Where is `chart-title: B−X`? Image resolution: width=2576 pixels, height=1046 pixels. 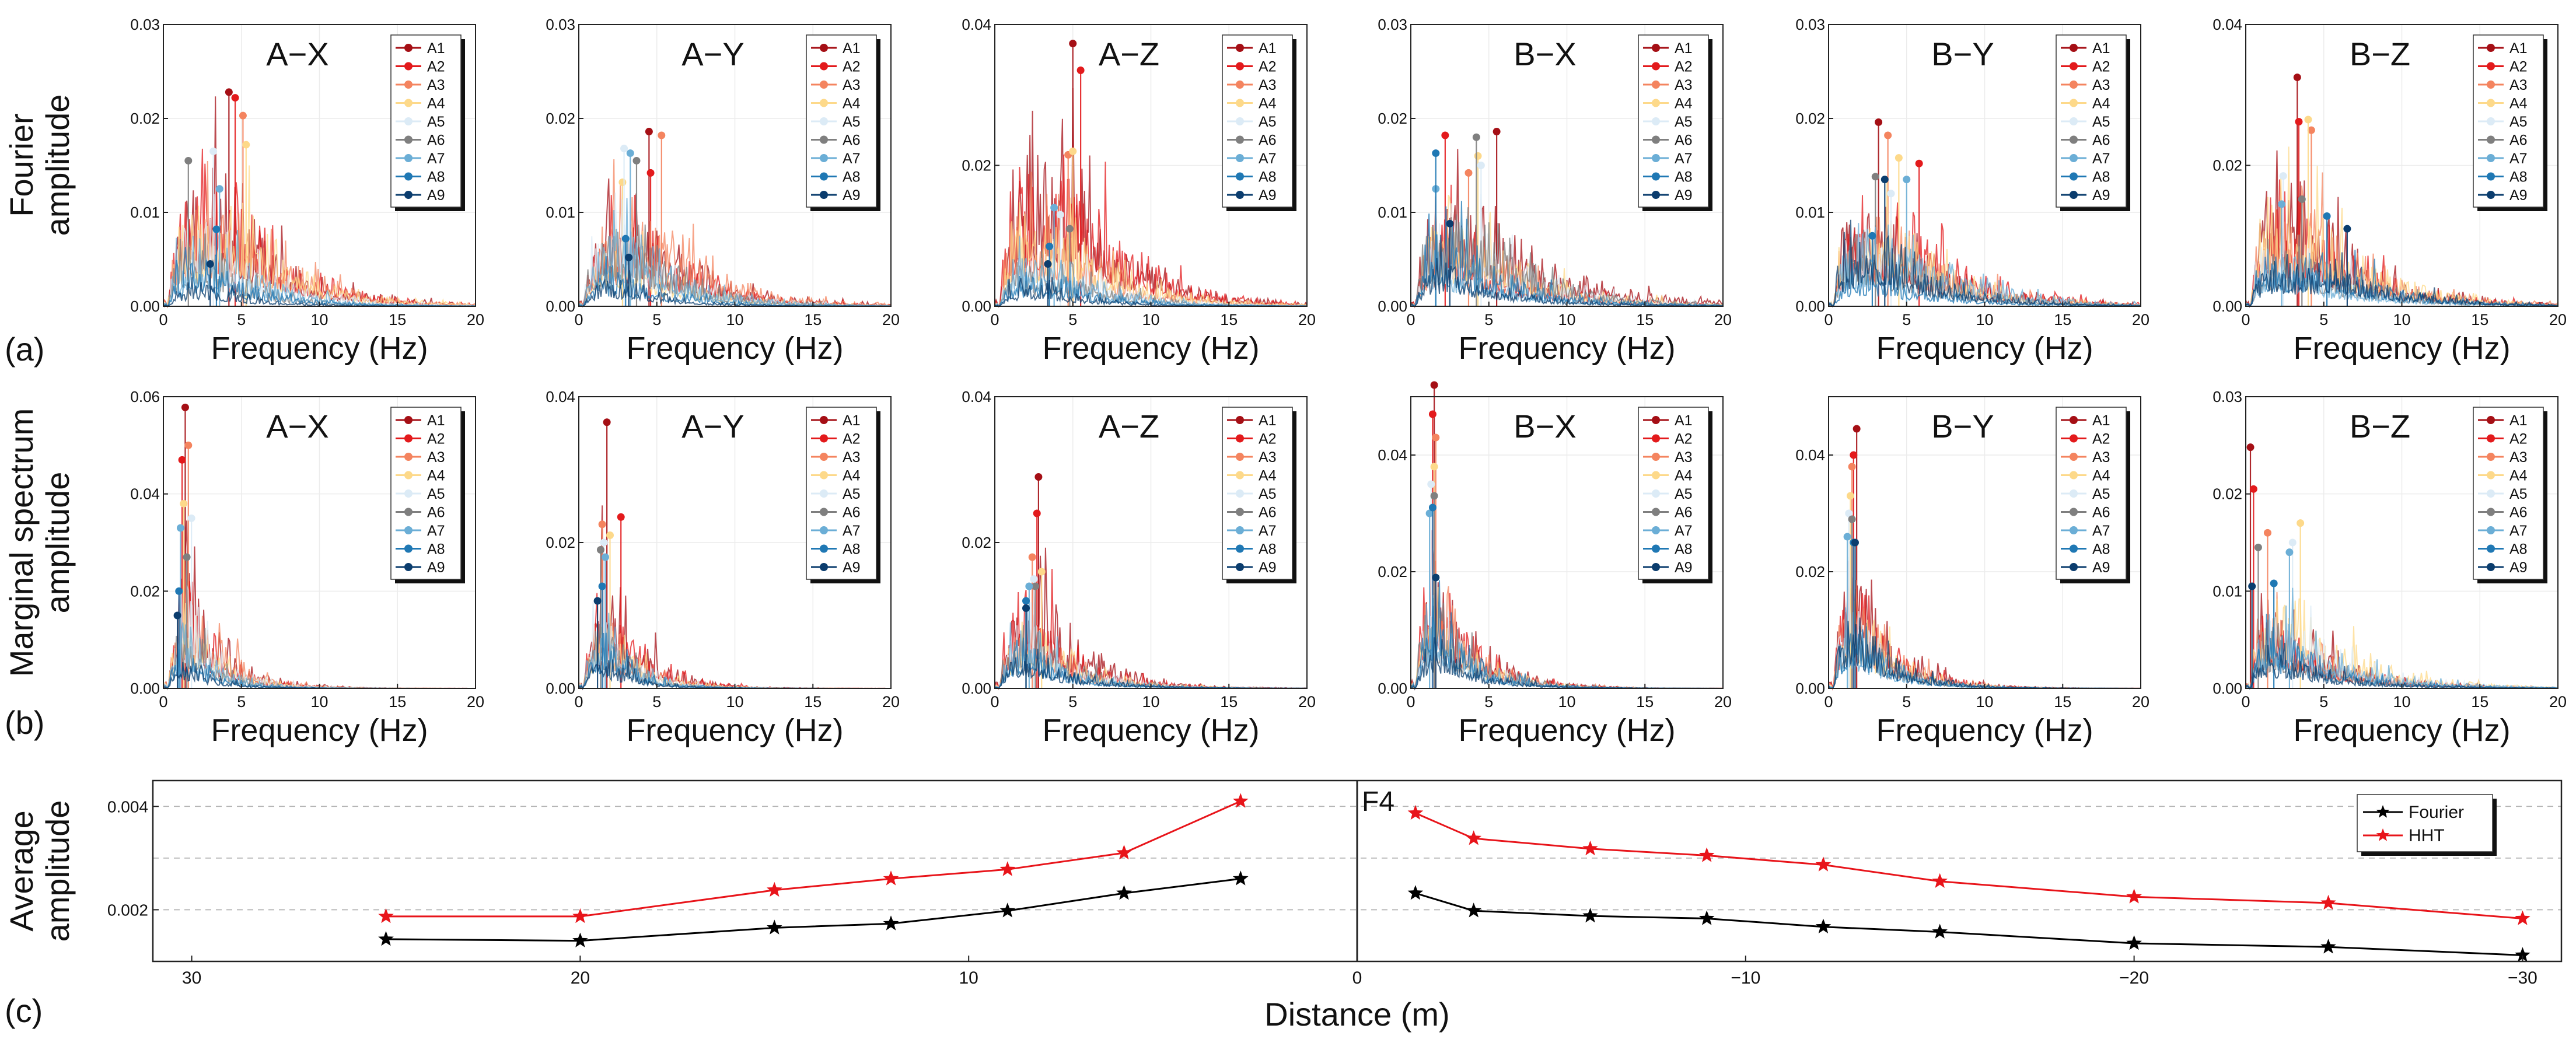
chart-title: B−X is located at coordinates (1545, 54).